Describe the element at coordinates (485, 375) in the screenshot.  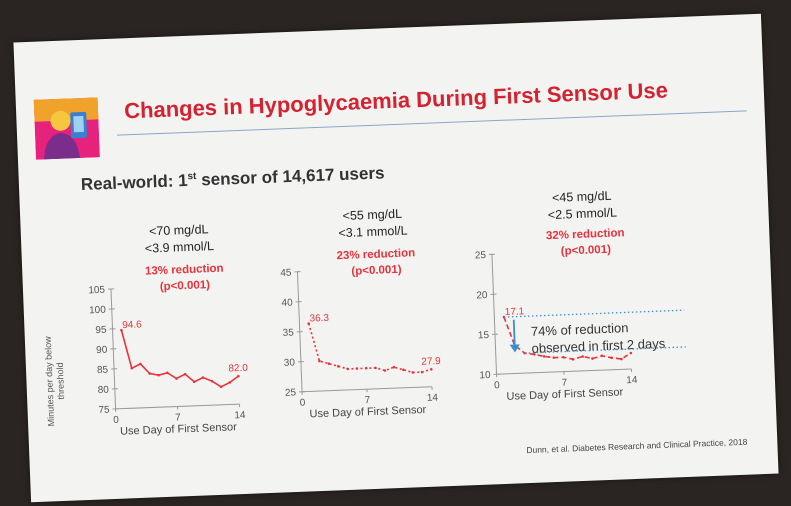
I see `y-tick-label: 10` at that location.